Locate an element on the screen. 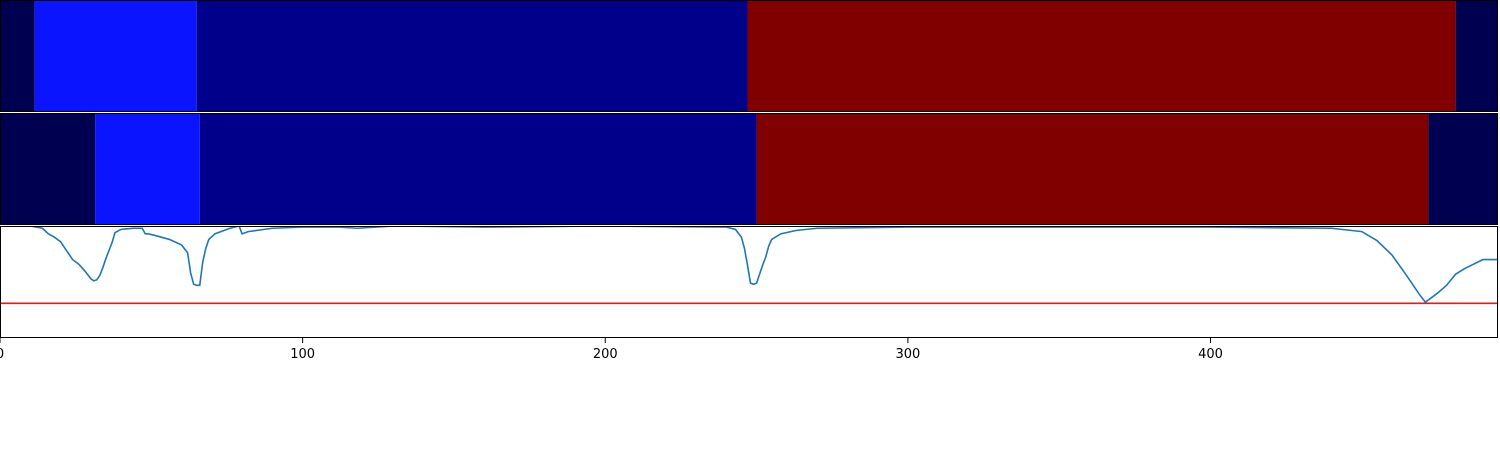  x-tick-label: 400 is located at coordinates (1210, 354).